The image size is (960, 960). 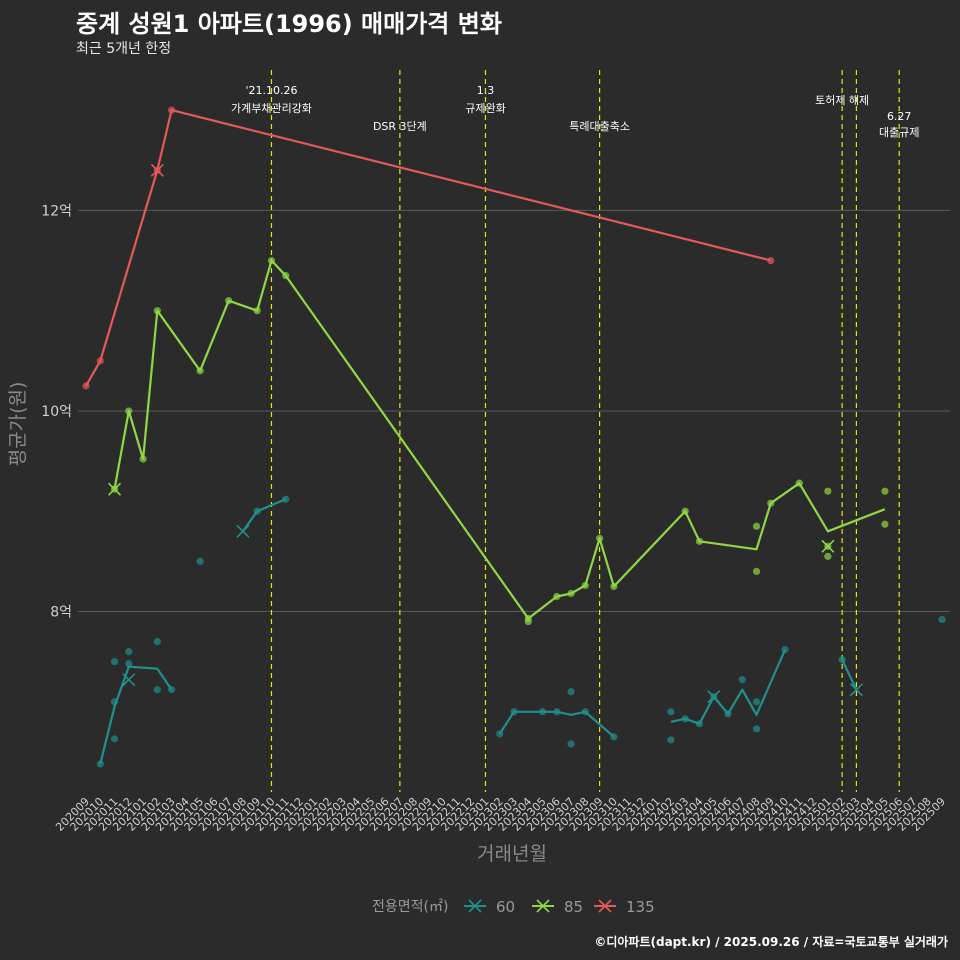 What do you see at coordinates (640, 907) in the screenshot?
I see `legend-label-135: 135` at bounding box center [640, 907].